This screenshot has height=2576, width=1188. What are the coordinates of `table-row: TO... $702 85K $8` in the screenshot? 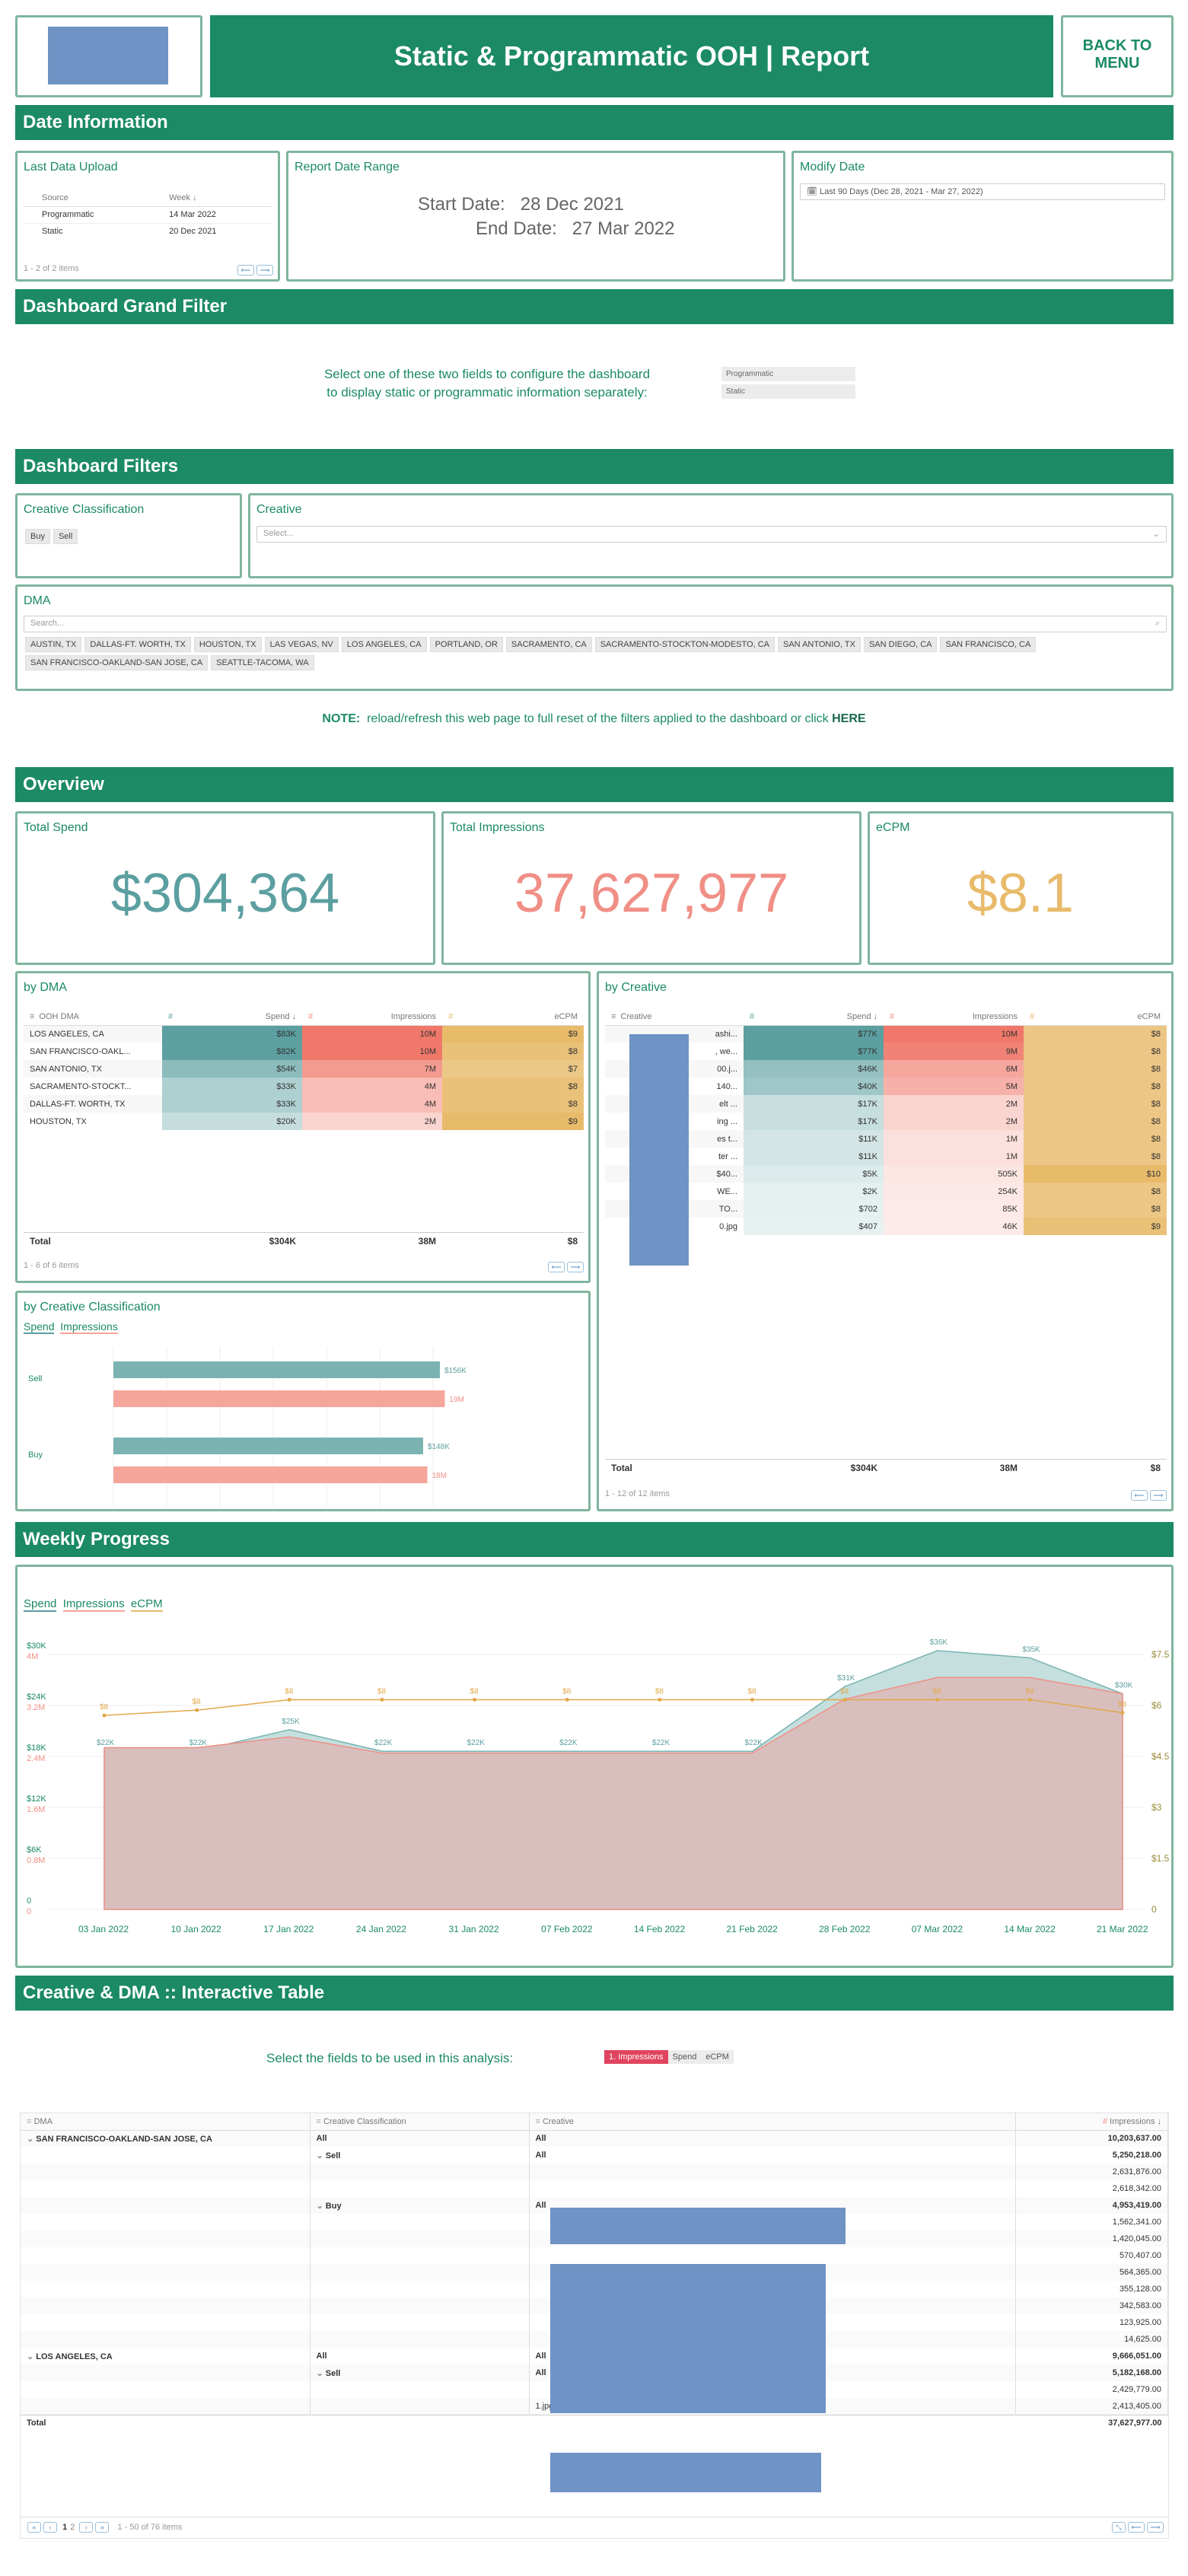 It's located at (886, 1209).